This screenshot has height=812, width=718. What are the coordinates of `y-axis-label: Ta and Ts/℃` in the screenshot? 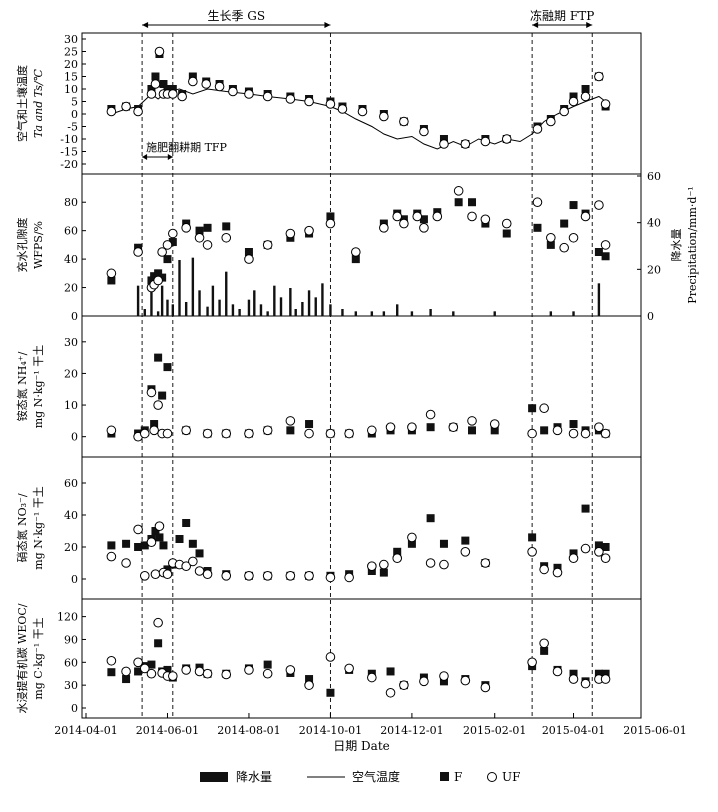 It's located at (38, 103).